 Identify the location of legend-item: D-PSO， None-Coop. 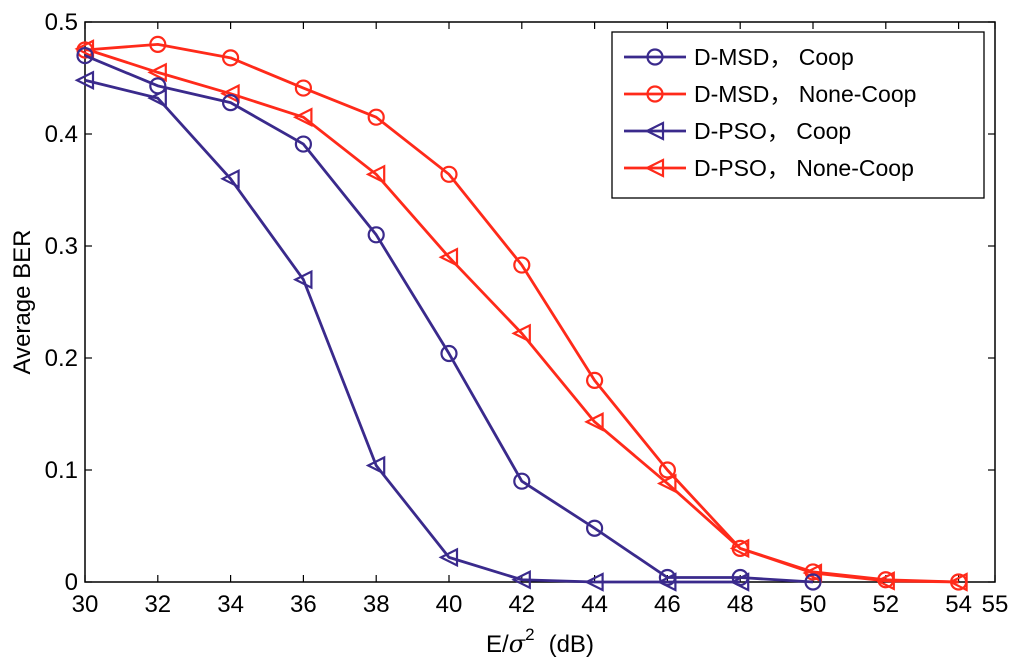
(769, 168).